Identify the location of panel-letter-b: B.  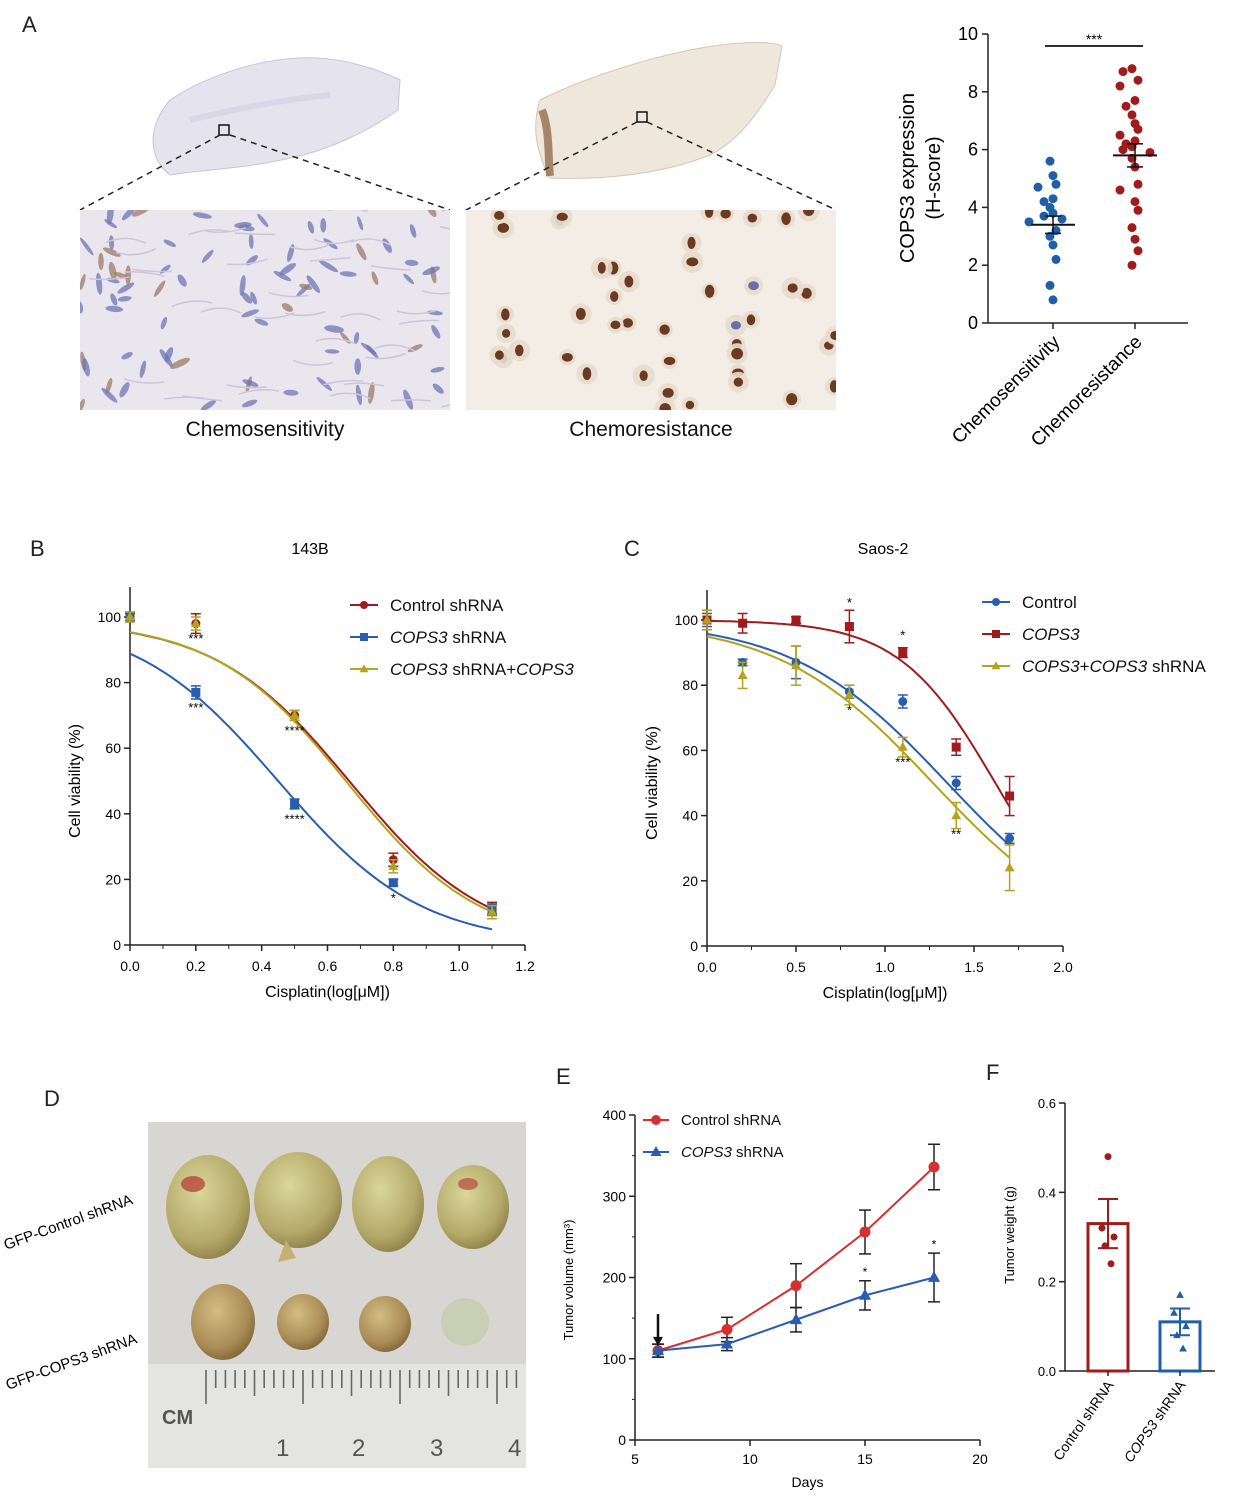
(37, 548).